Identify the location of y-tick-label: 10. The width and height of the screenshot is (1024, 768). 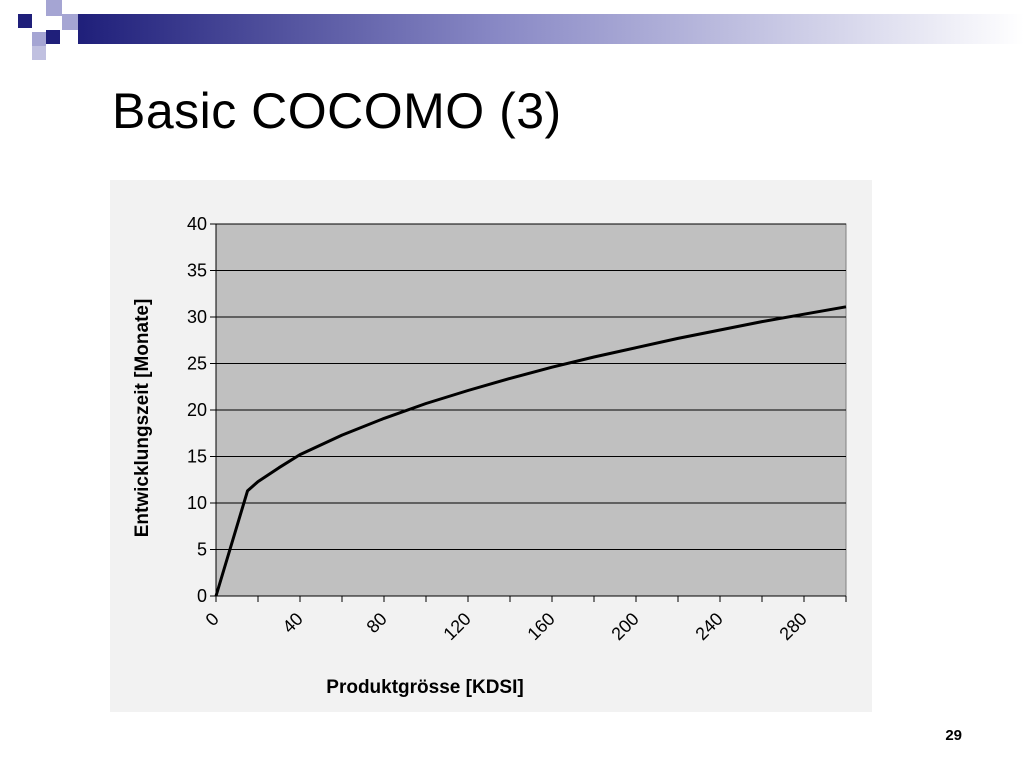
(197, 503).